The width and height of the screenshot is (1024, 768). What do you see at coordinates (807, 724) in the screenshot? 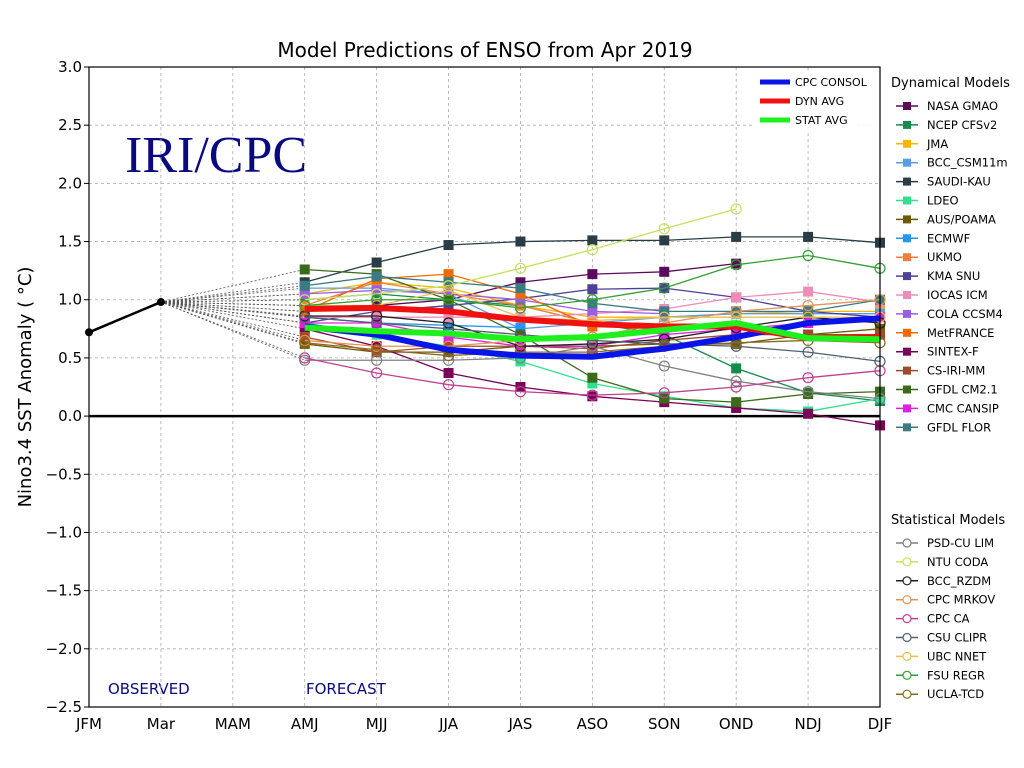
I see `x-tick-label: NDJ` at bounding box center [807, 724].